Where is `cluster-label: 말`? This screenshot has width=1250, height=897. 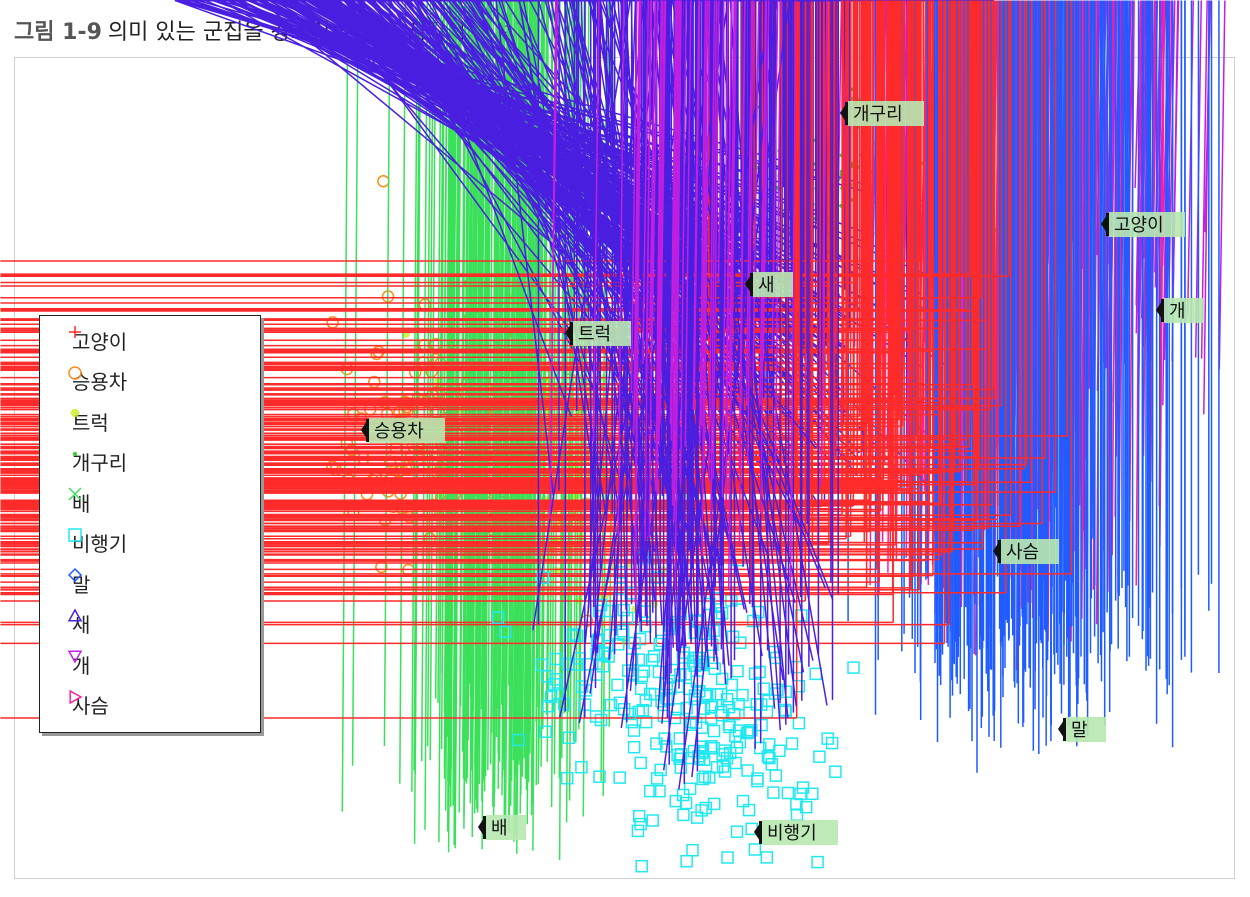 cluster-label: 말 is located at coordinates (1082, 729).